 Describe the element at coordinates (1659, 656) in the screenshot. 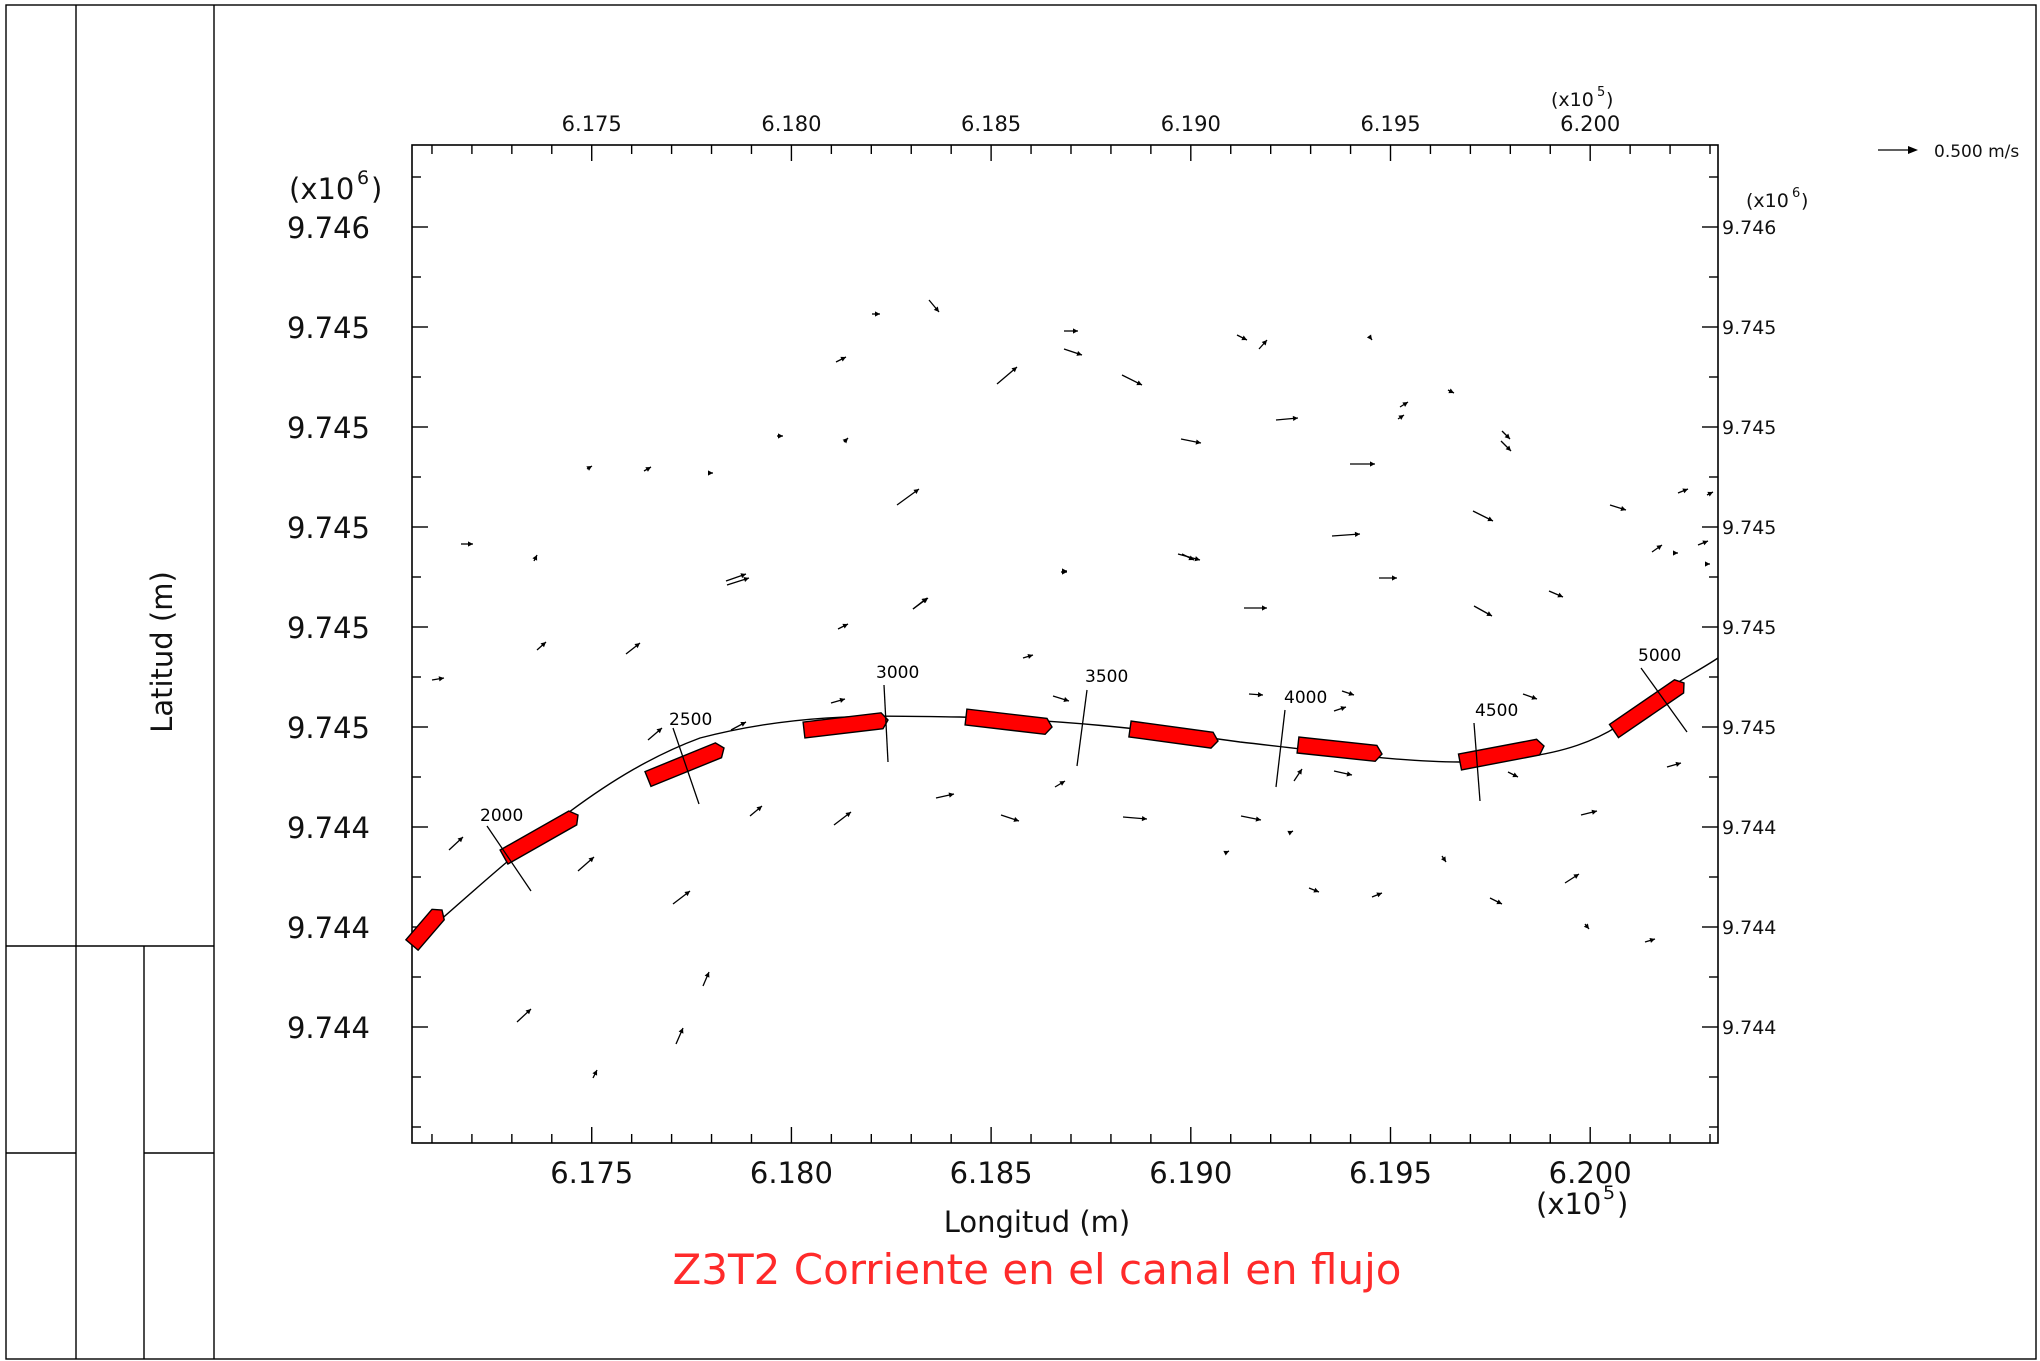

I see `station-label: 5000` at that location.